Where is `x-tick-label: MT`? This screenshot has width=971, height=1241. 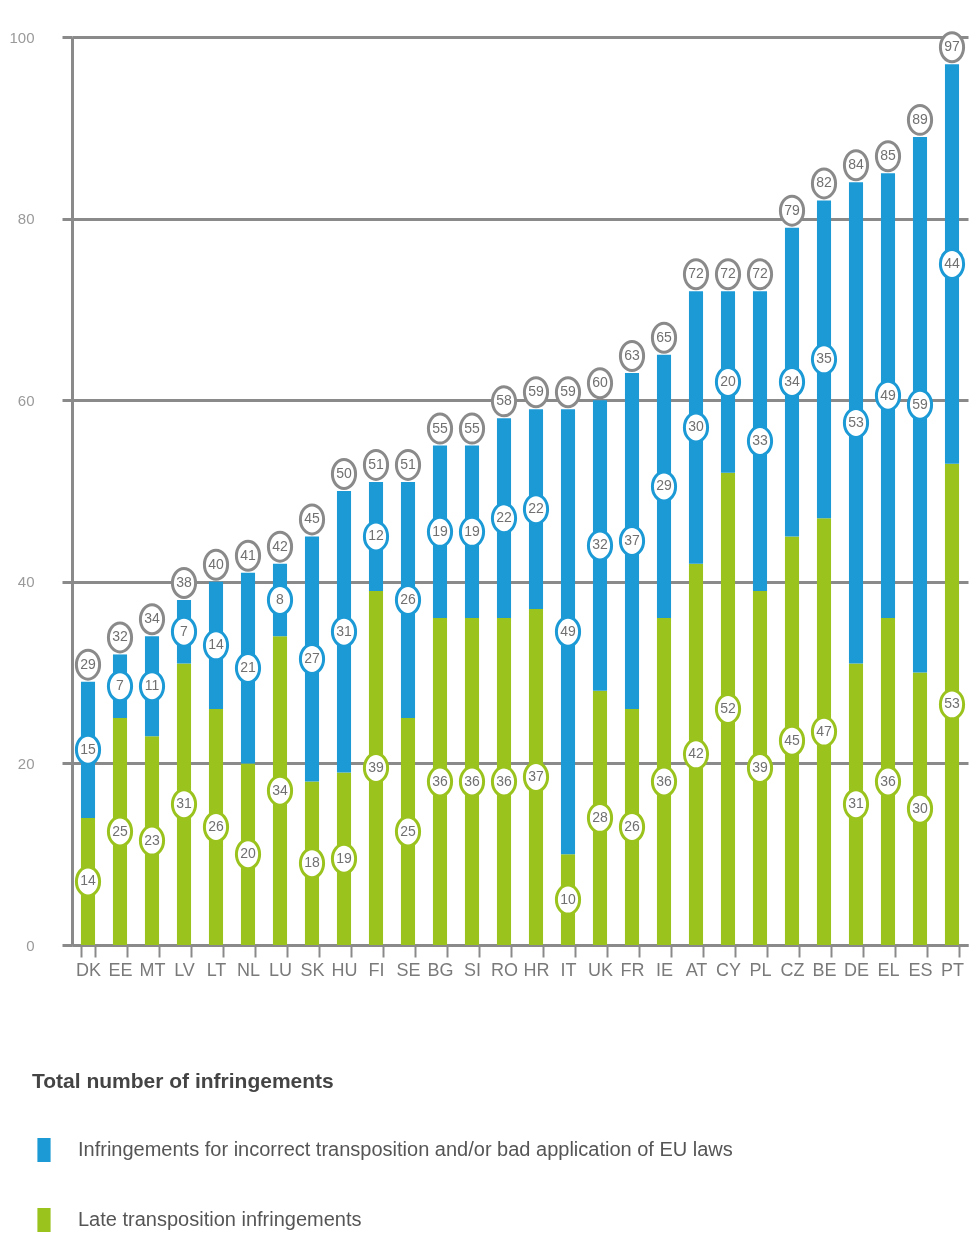 x-tick-label: MT is located at coordinates (152, 969).